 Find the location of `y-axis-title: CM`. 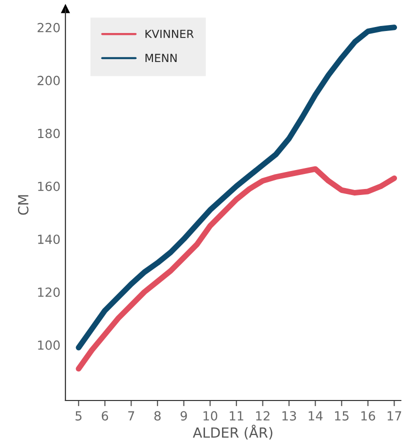

y-axis-title: CM is located at coordinates (23, 205).